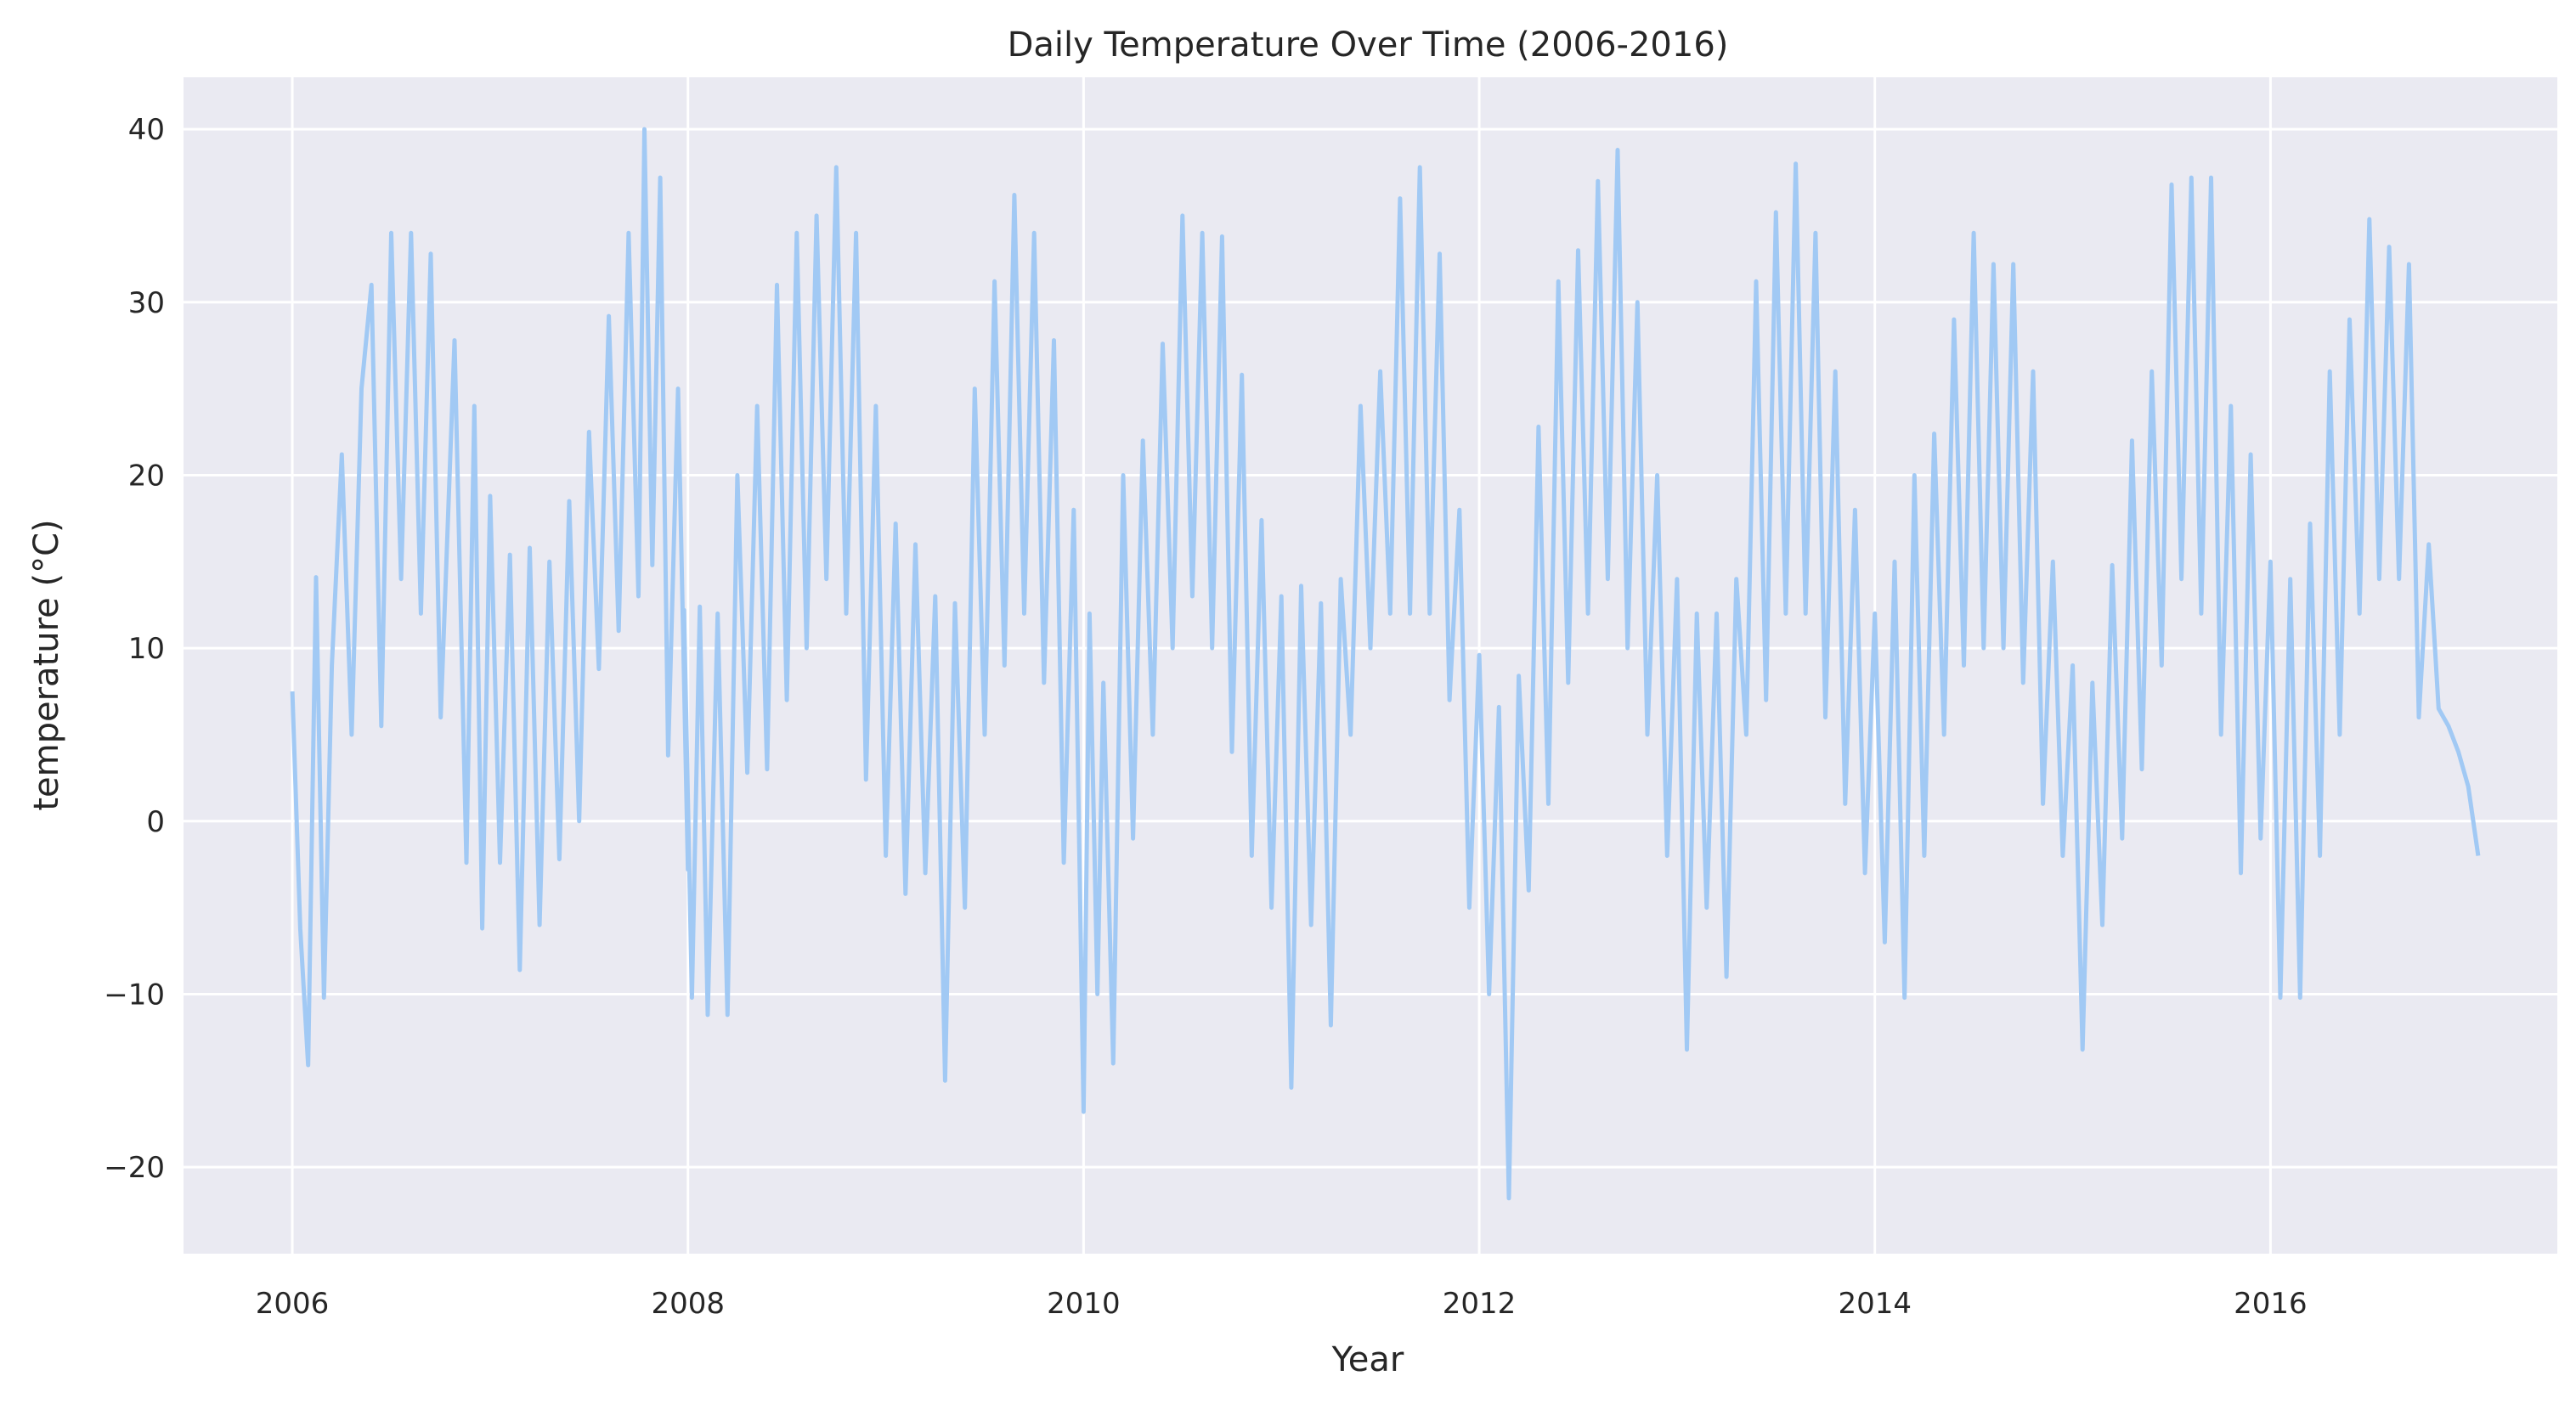 This screenshot has width=2576, height=1404. I want to click on y-axis-label: temperature (°C), so click(46, 664).